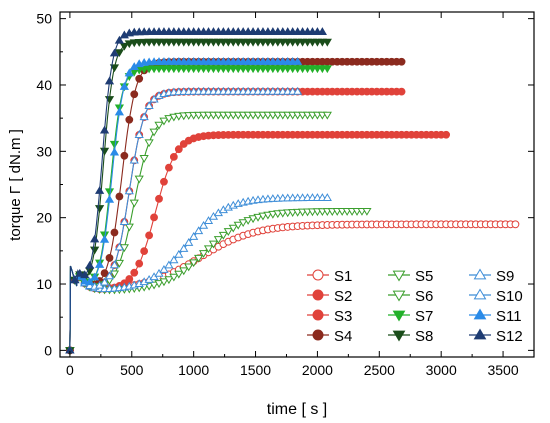  What do you see at coordinates (343, 276) in the screenshot?
I see `legend-label: S1` at bounding box center [343, 276].